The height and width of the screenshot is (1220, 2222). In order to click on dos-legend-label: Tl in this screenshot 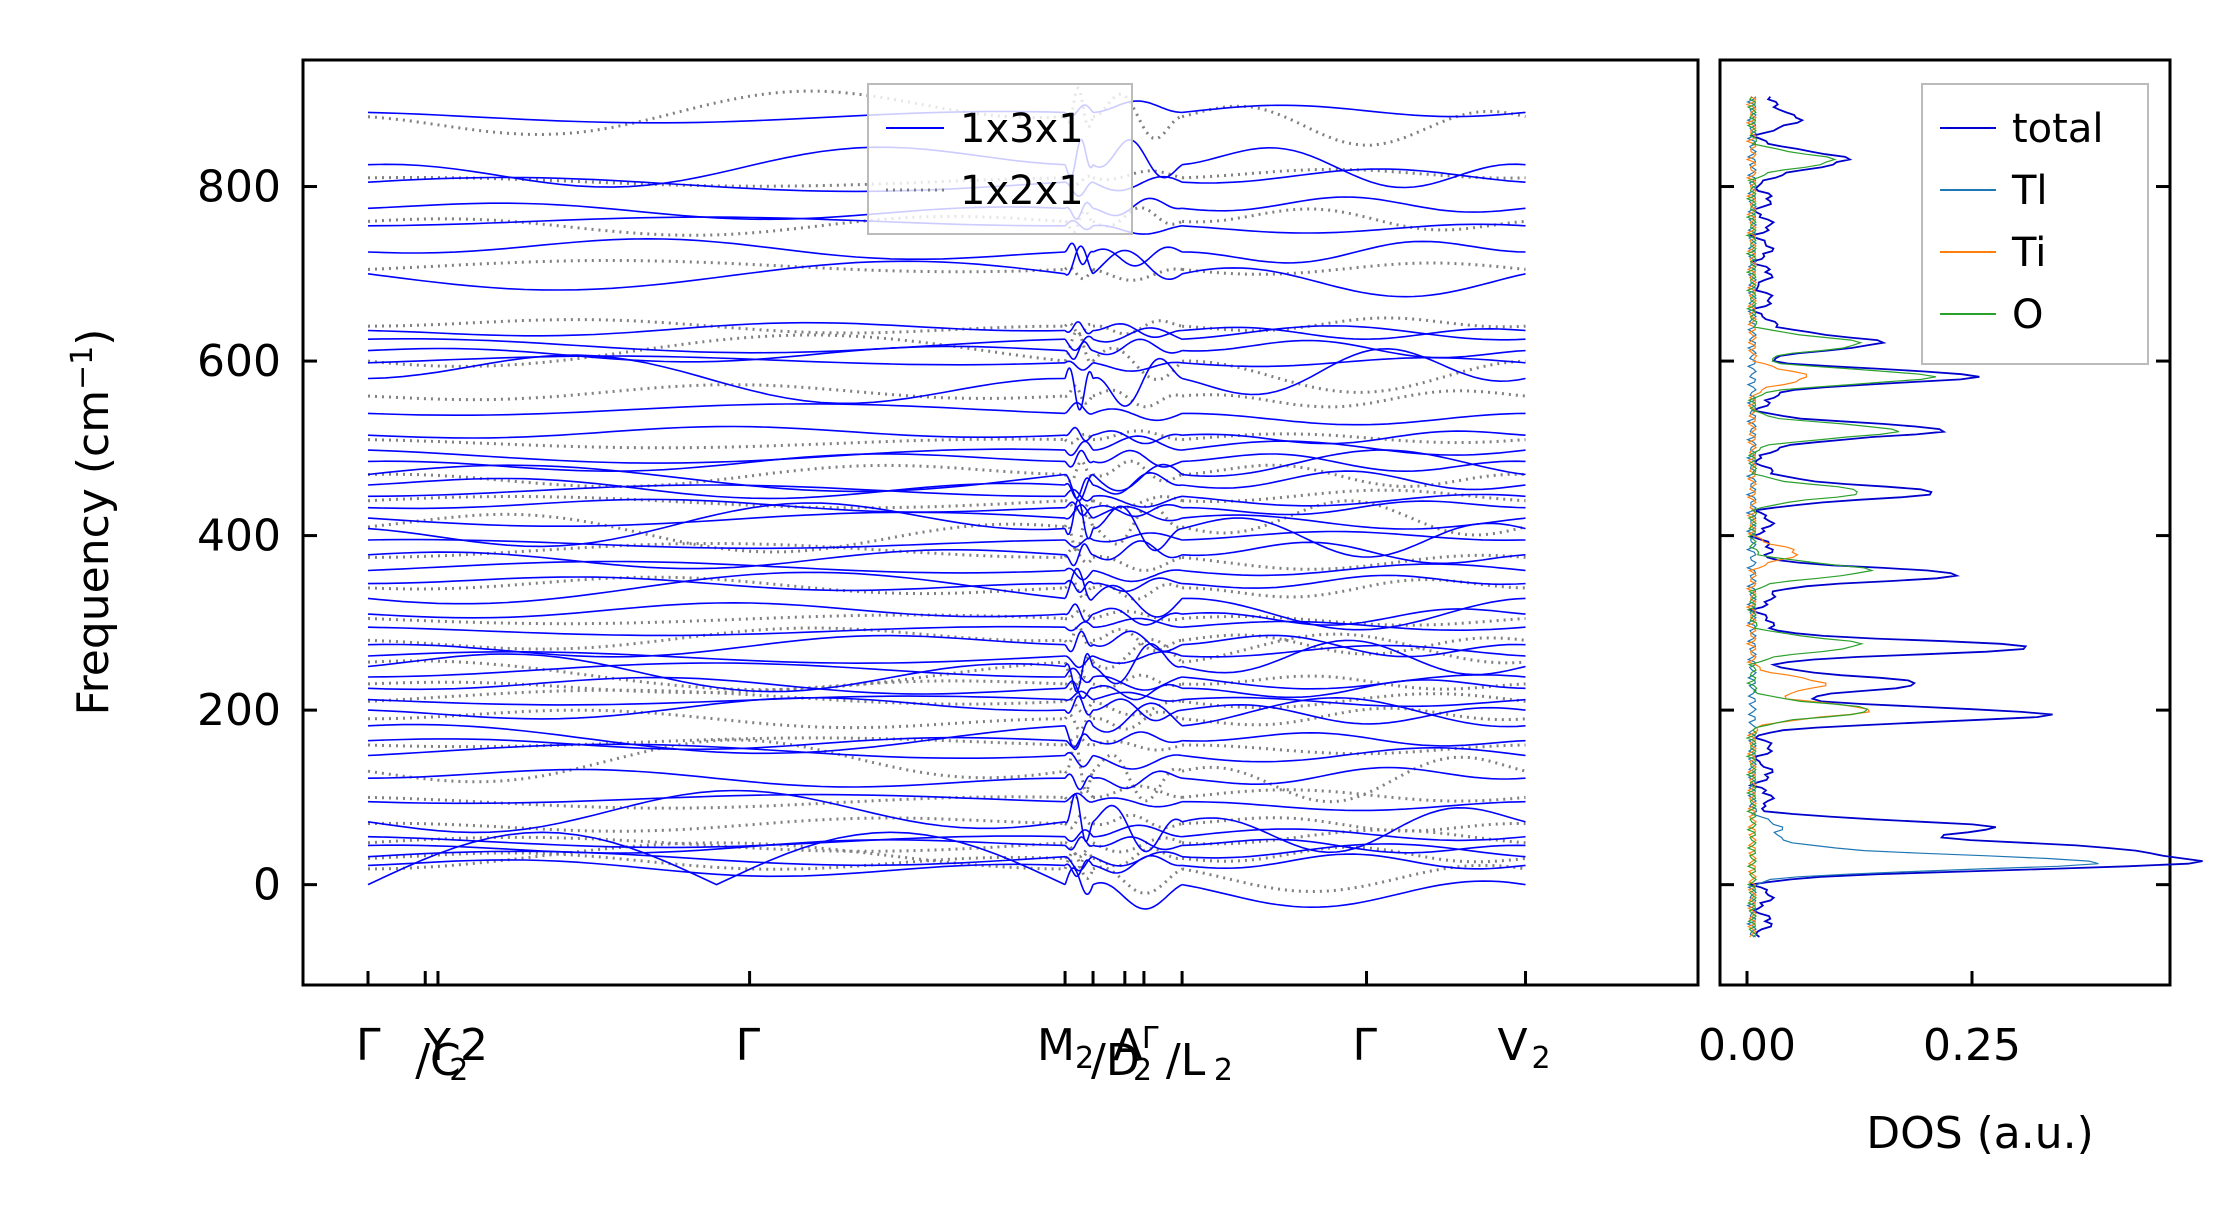, I will do `click(2029, 191)`.